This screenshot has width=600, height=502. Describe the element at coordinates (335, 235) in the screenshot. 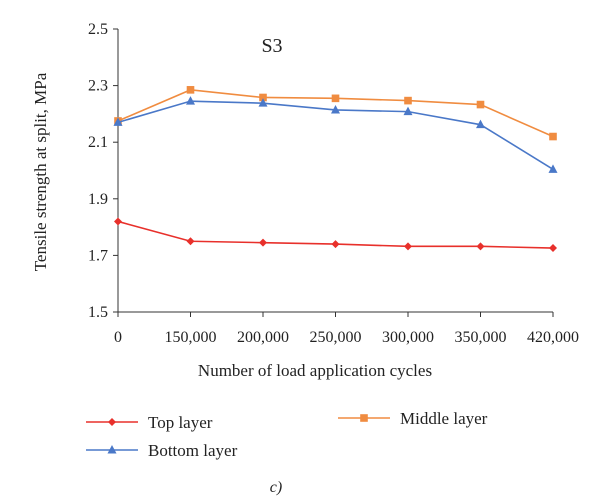

I see `series-top-layer` at that location.